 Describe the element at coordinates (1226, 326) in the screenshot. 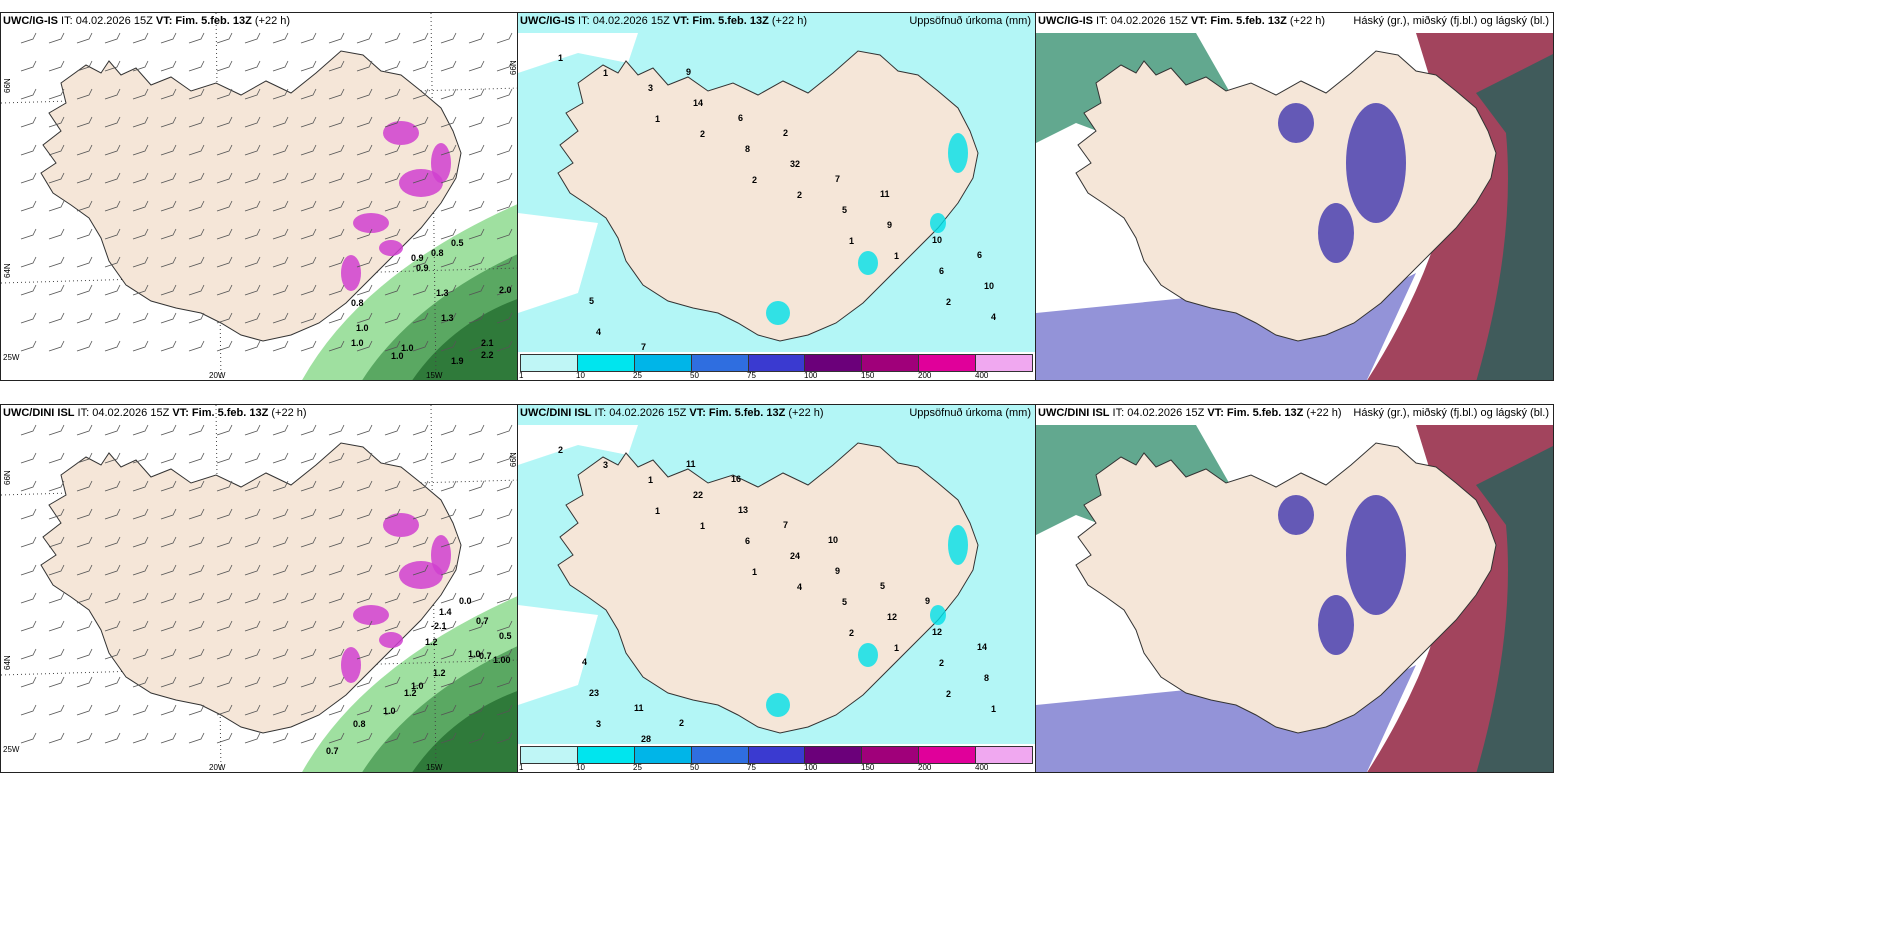

I see `mid-cloud` at that location.